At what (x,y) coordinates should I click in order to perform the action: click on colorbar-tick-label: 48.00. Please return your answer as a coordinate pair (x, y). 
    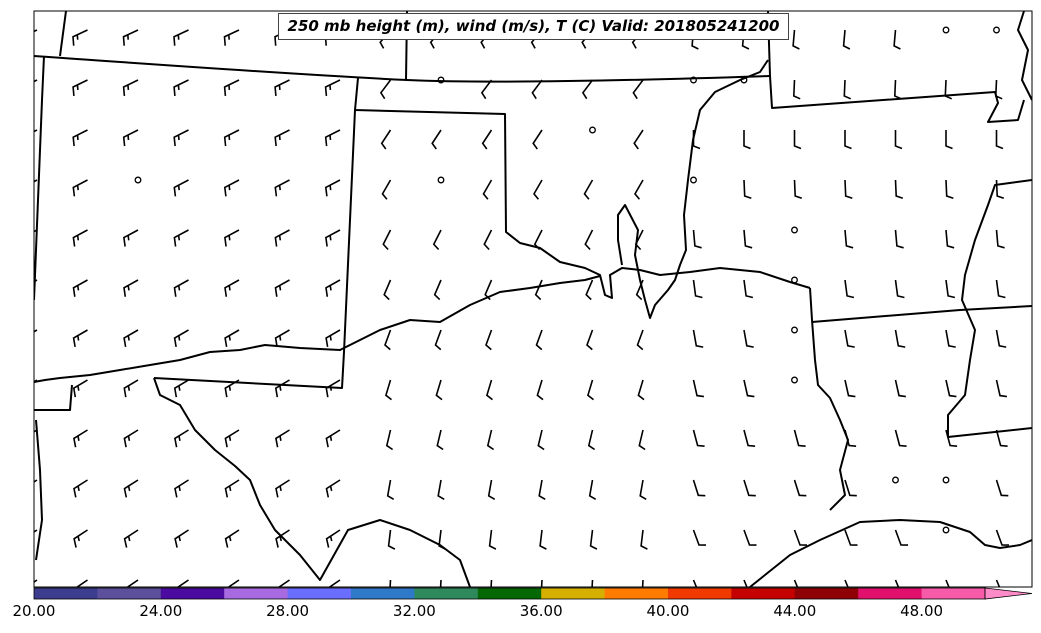
    Looking at the image, I should click on (922, 611).